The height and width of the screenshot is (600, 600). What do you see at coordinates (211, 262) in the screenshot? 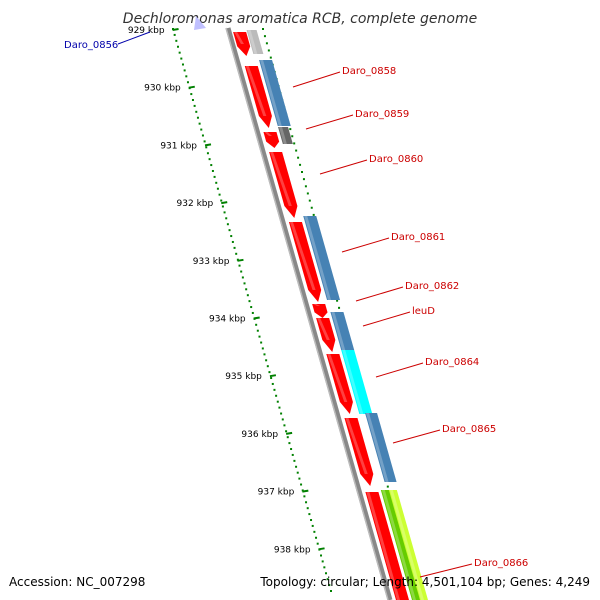
I see `tick-label: 933 kbp` at bounding box center [211, 262].